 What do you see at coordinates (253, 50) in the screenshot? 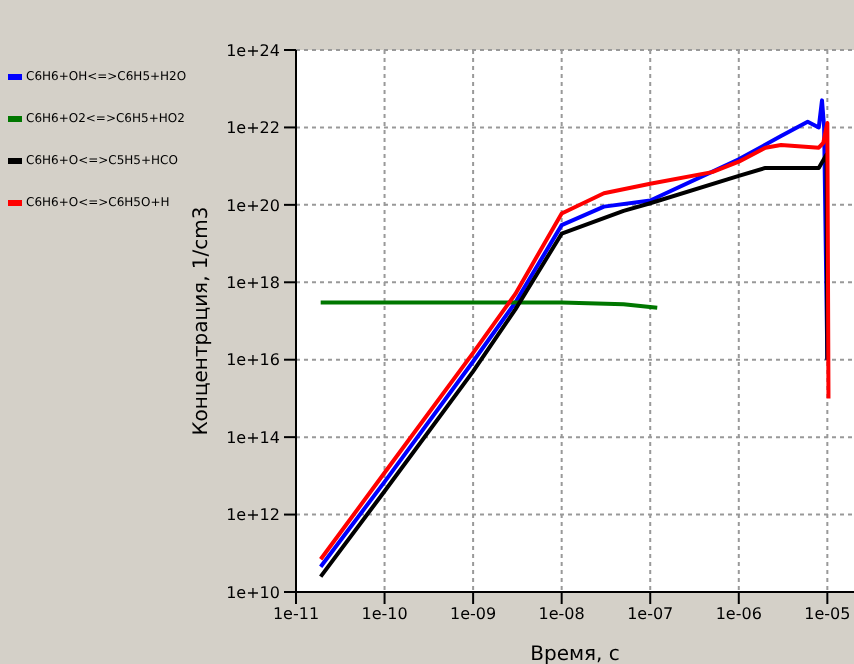
I see `y-tick-label: 1e+24` at bounding box center [253, 50].